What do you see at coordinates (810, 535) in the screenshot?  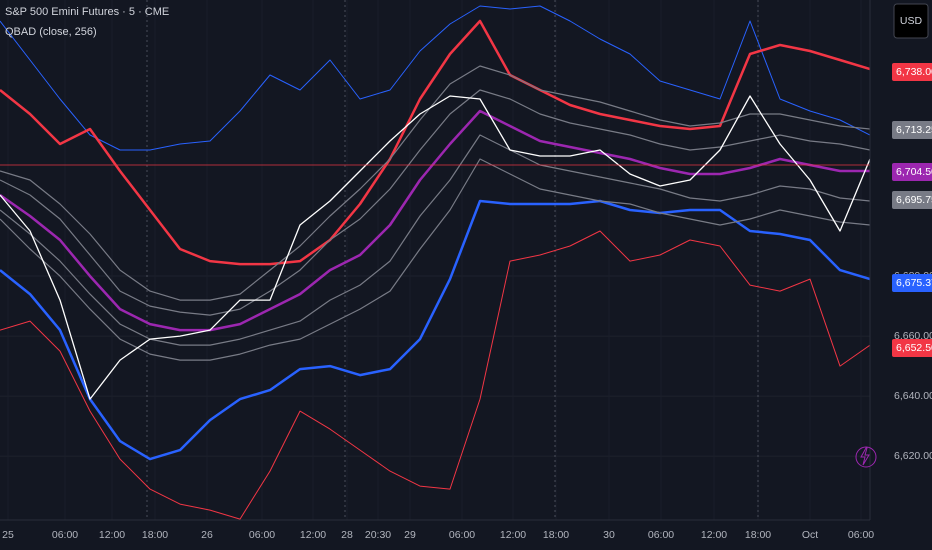 I see `x-tick-label: Oct` at bounding box center [810, 535].